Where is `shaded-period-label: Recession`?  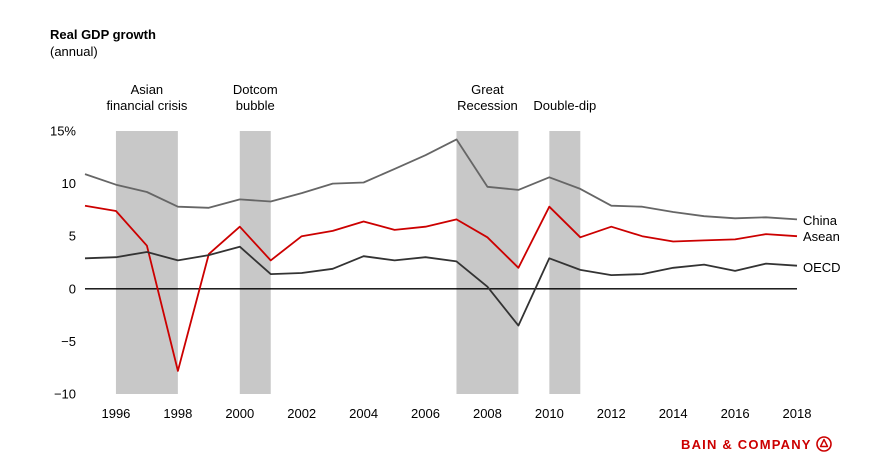
shaded-period-label: Recession is located at coordinates (487, 105).